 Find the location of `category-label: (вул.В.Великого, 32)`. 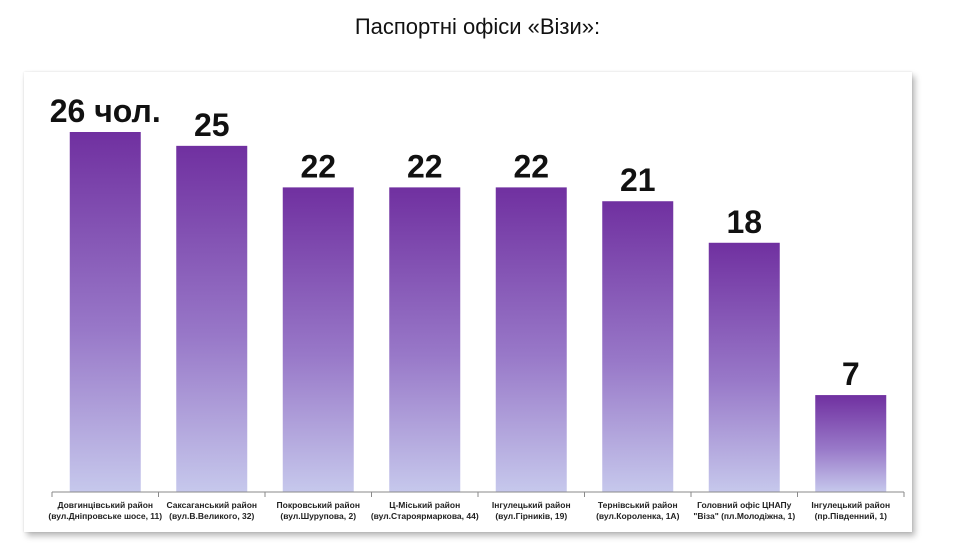

category-label: (вул.В.Великого, 32) is located at coordinates (211, 516).